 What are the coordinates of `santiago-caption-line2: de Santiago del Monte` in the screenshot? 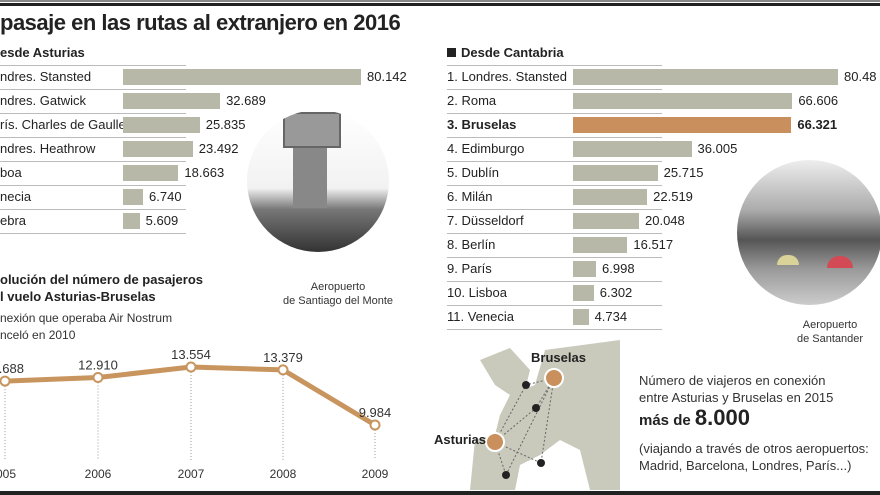 It's located at (338, 301).